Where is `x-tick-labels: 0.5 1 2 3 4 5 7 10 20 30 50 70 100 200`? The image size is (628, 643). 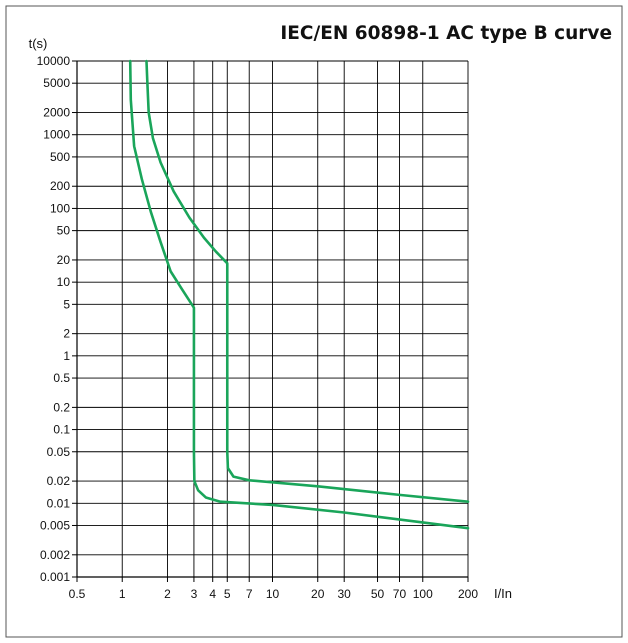 x-tick-labels: 0.5 1 2 3 4 5 7 10 20 30 50 70 100 200 is located at coordinates (274, 594).